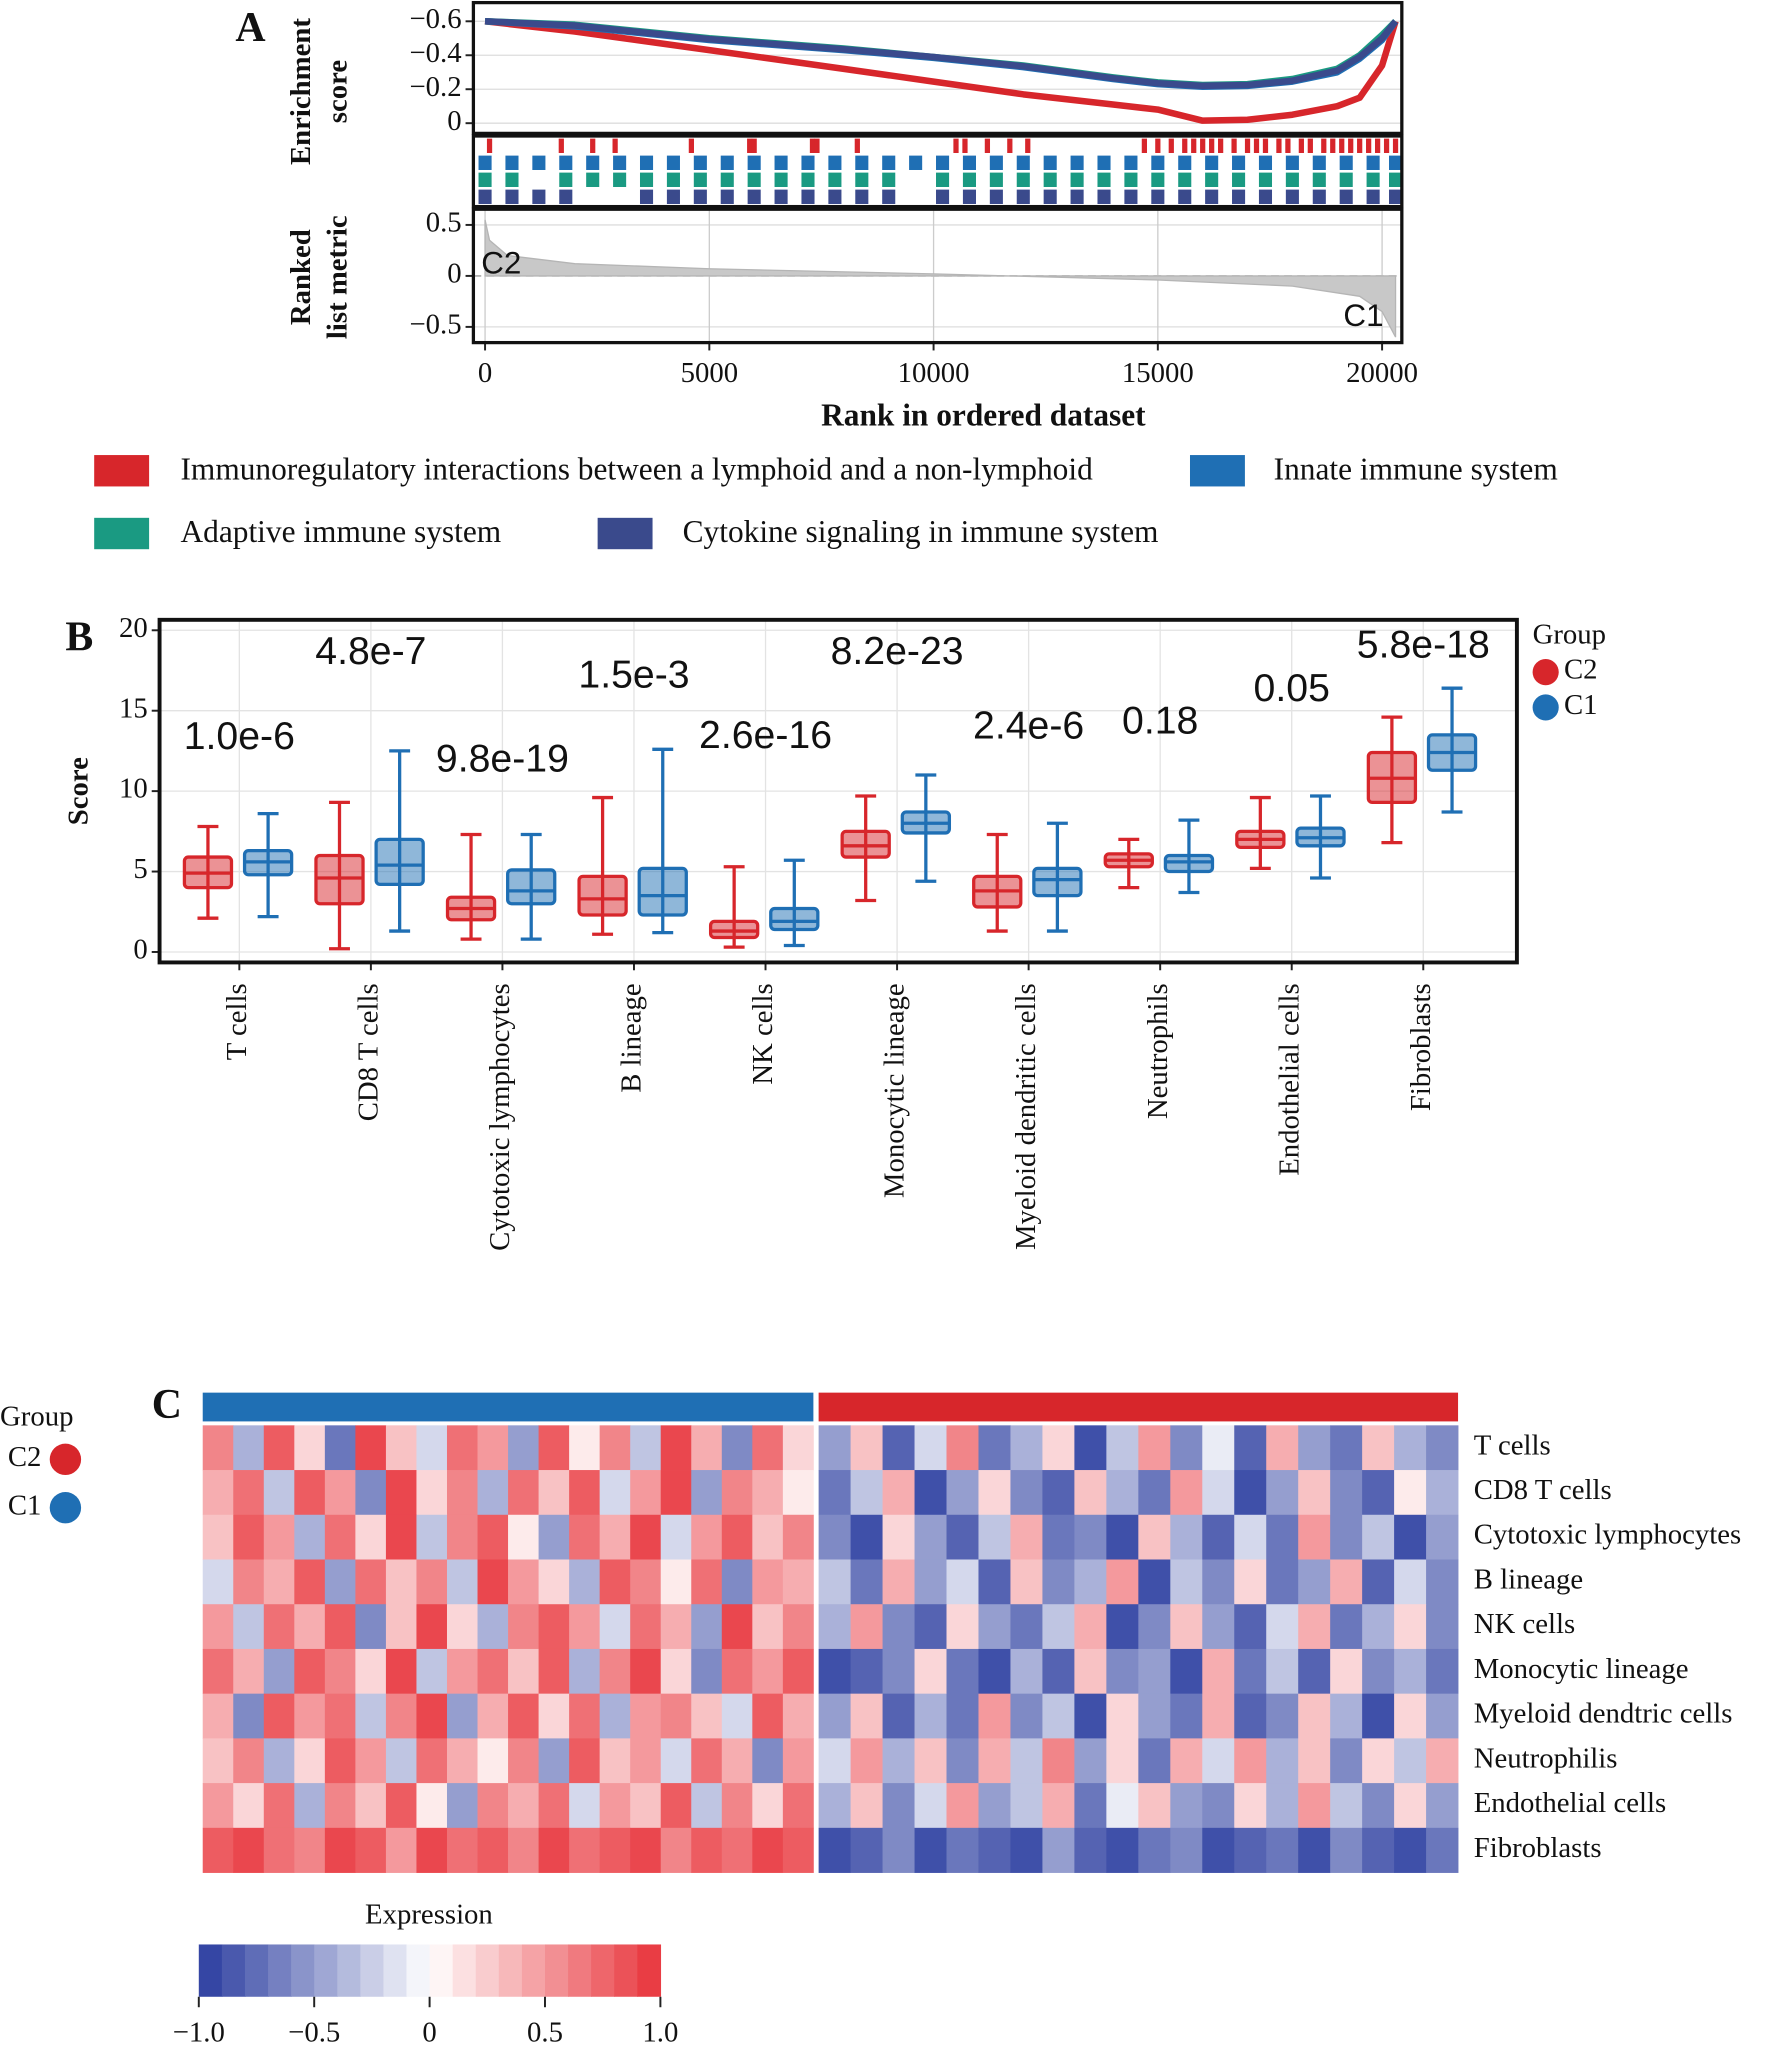 The width and height of the screenshot is (1785, 2053). I want to click on panel-frame, so click(937, 171).